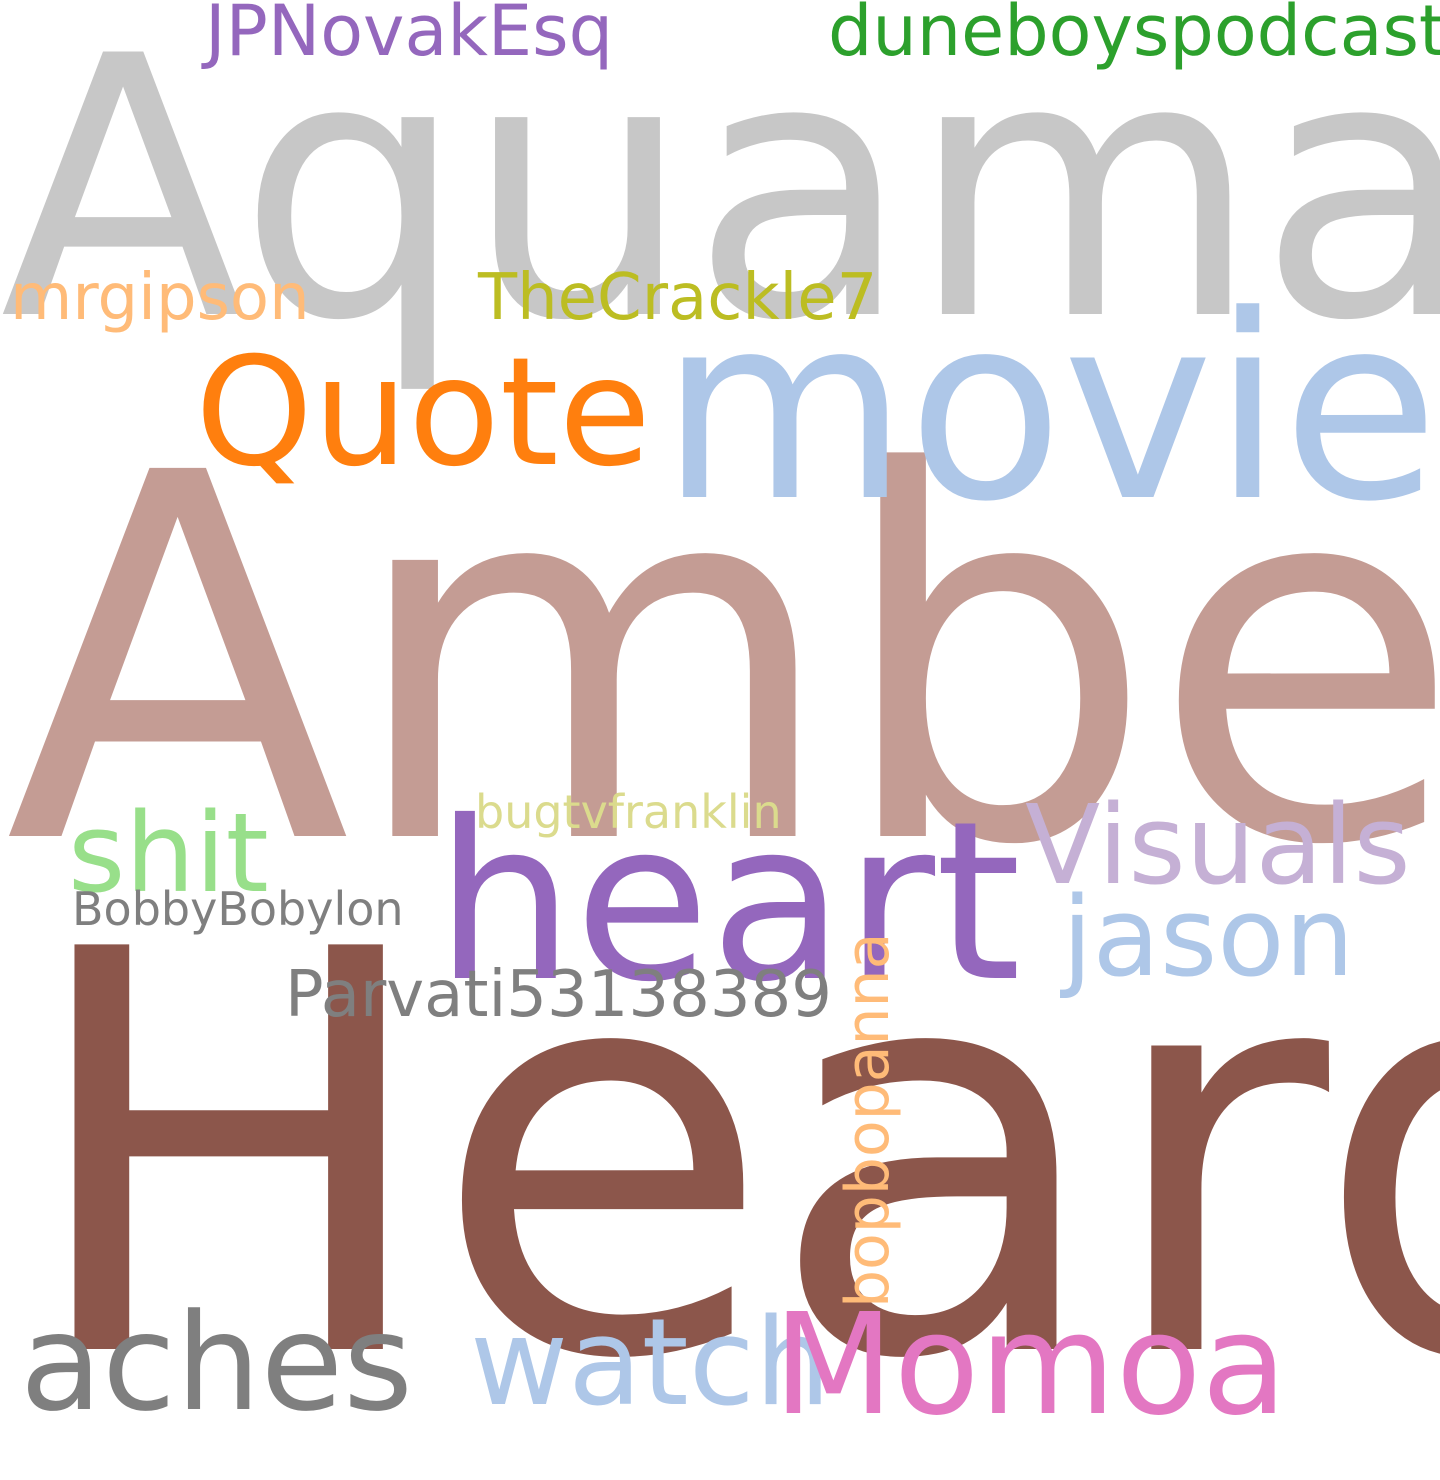 This screenshot has height=1480, width=1440. What do you see at coordinates (628, 812) in the screenshot?
I see `word-bugtvfranklin: bugtvfranklin` at bounding box center [628, 812].